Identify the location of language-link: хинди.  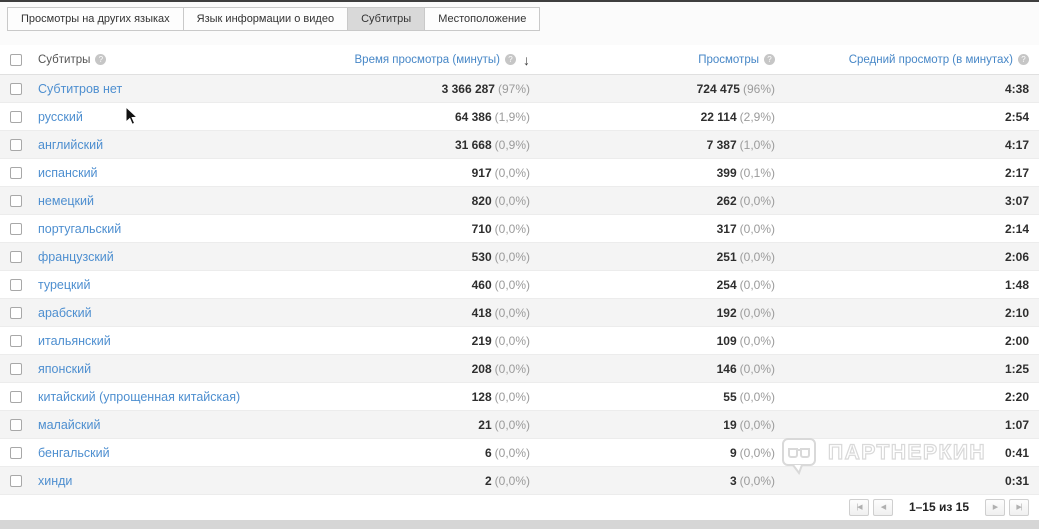
(55, 480).